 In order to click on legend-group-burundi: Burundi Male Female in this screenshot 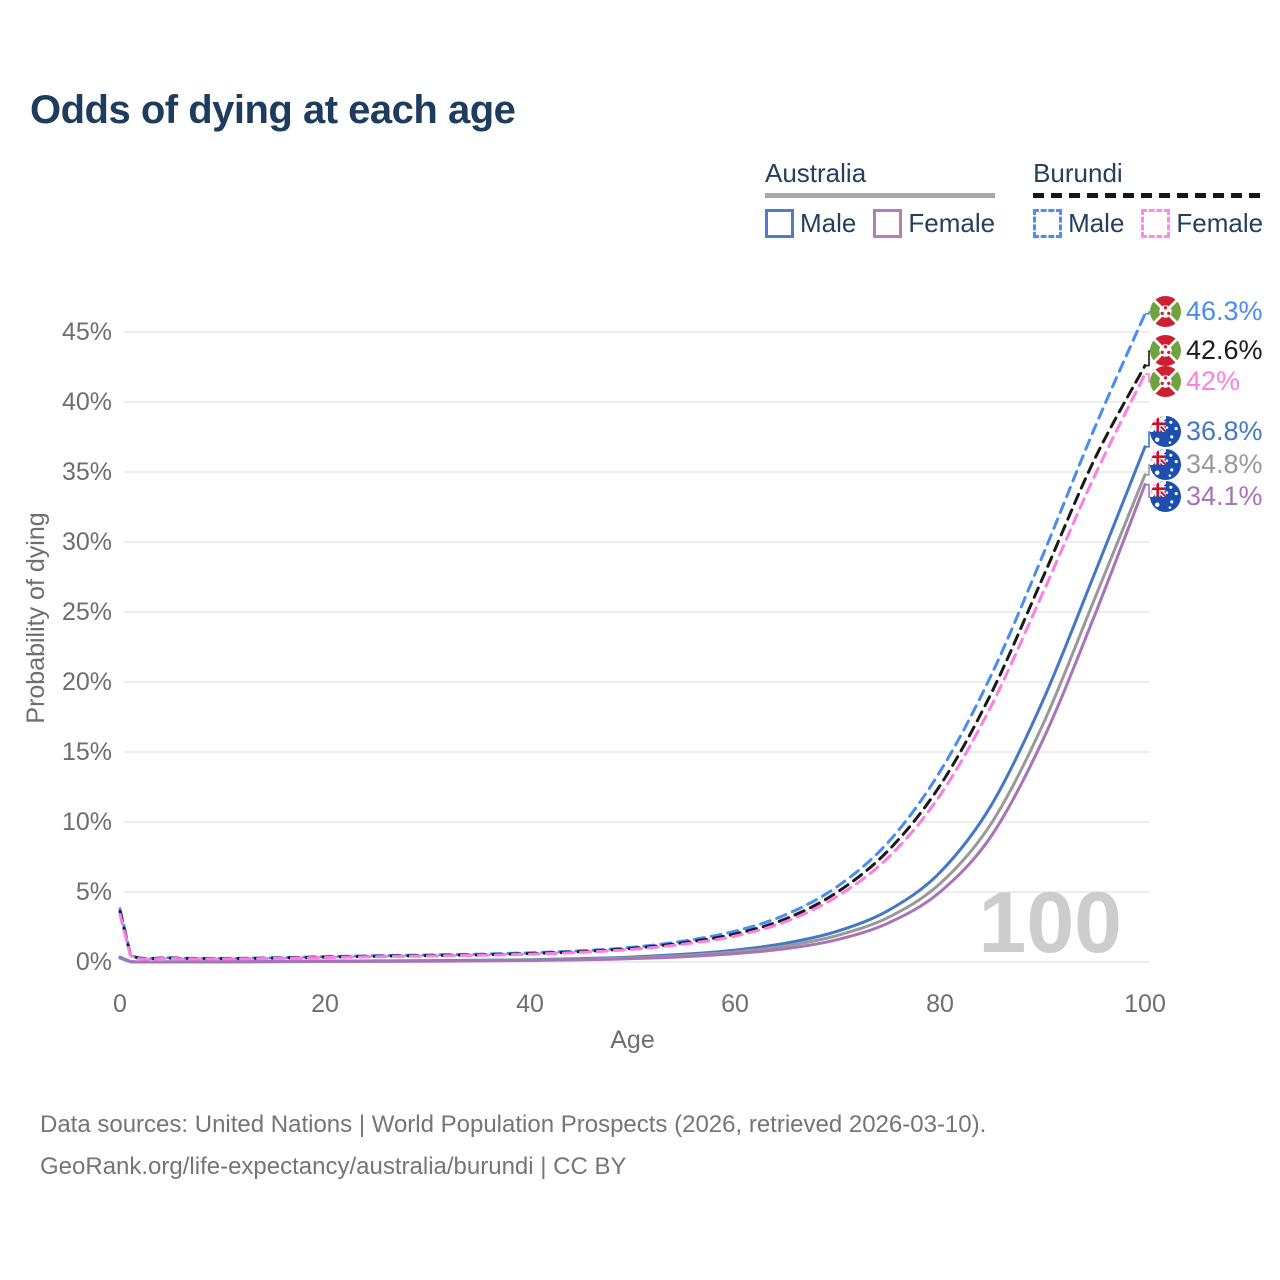, I will do `click(1148, 198)`.